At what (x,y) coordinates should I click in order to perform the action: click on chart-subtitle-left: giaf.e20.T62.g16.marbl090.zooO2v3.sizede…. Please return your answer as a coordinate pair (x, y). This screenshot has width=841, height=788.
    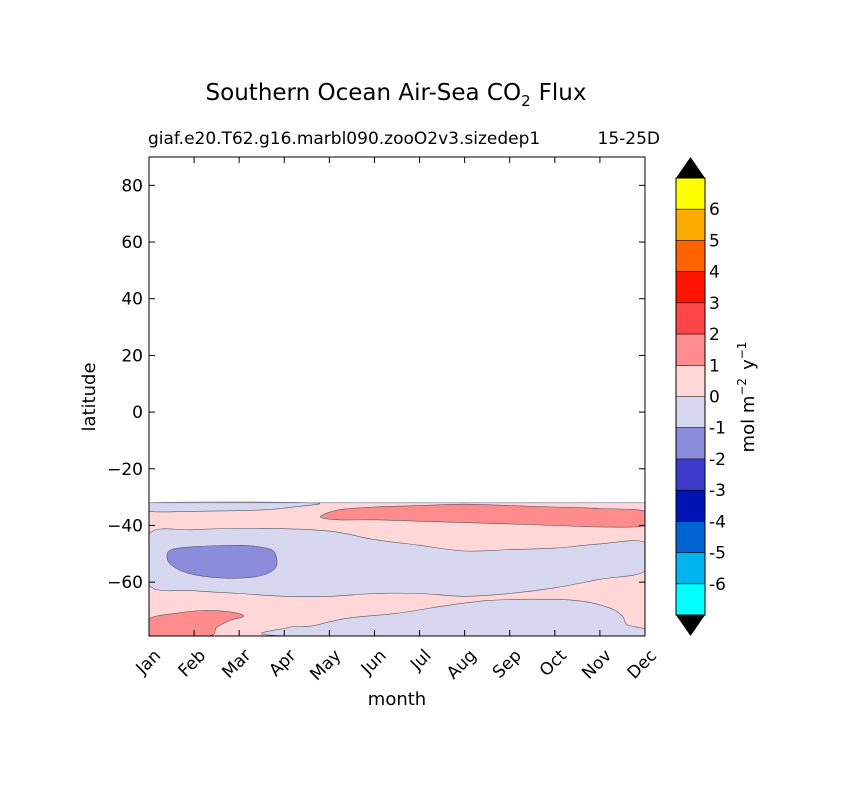
    Looking at the image, I should click on (344, 139).